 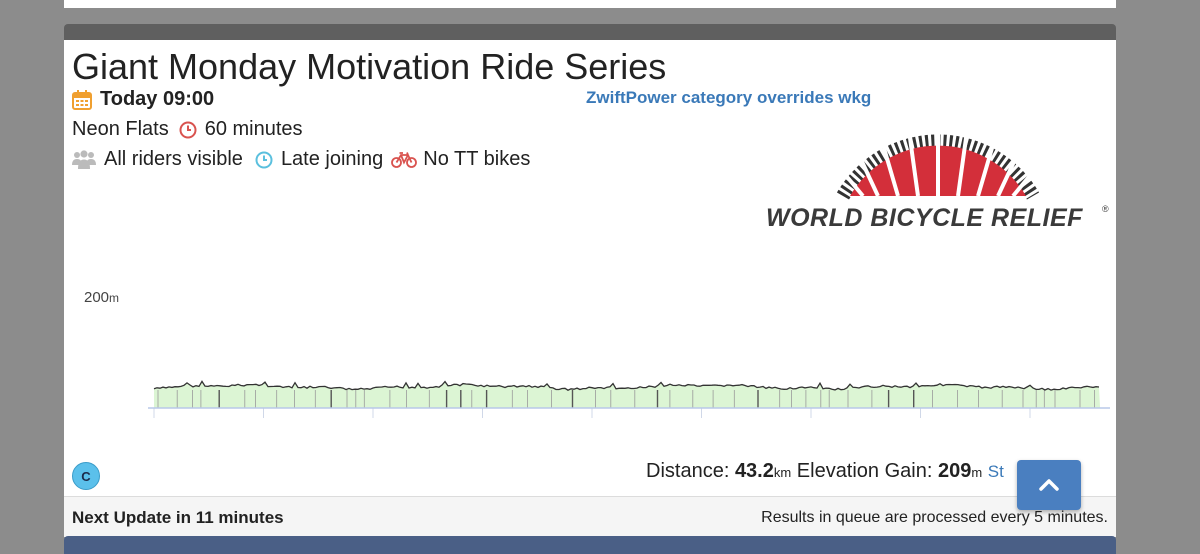 What do you see at coordinates (101, 297) in the screenshot?
I see `y-axis-label: 200m` at bounding box center [101, 297].